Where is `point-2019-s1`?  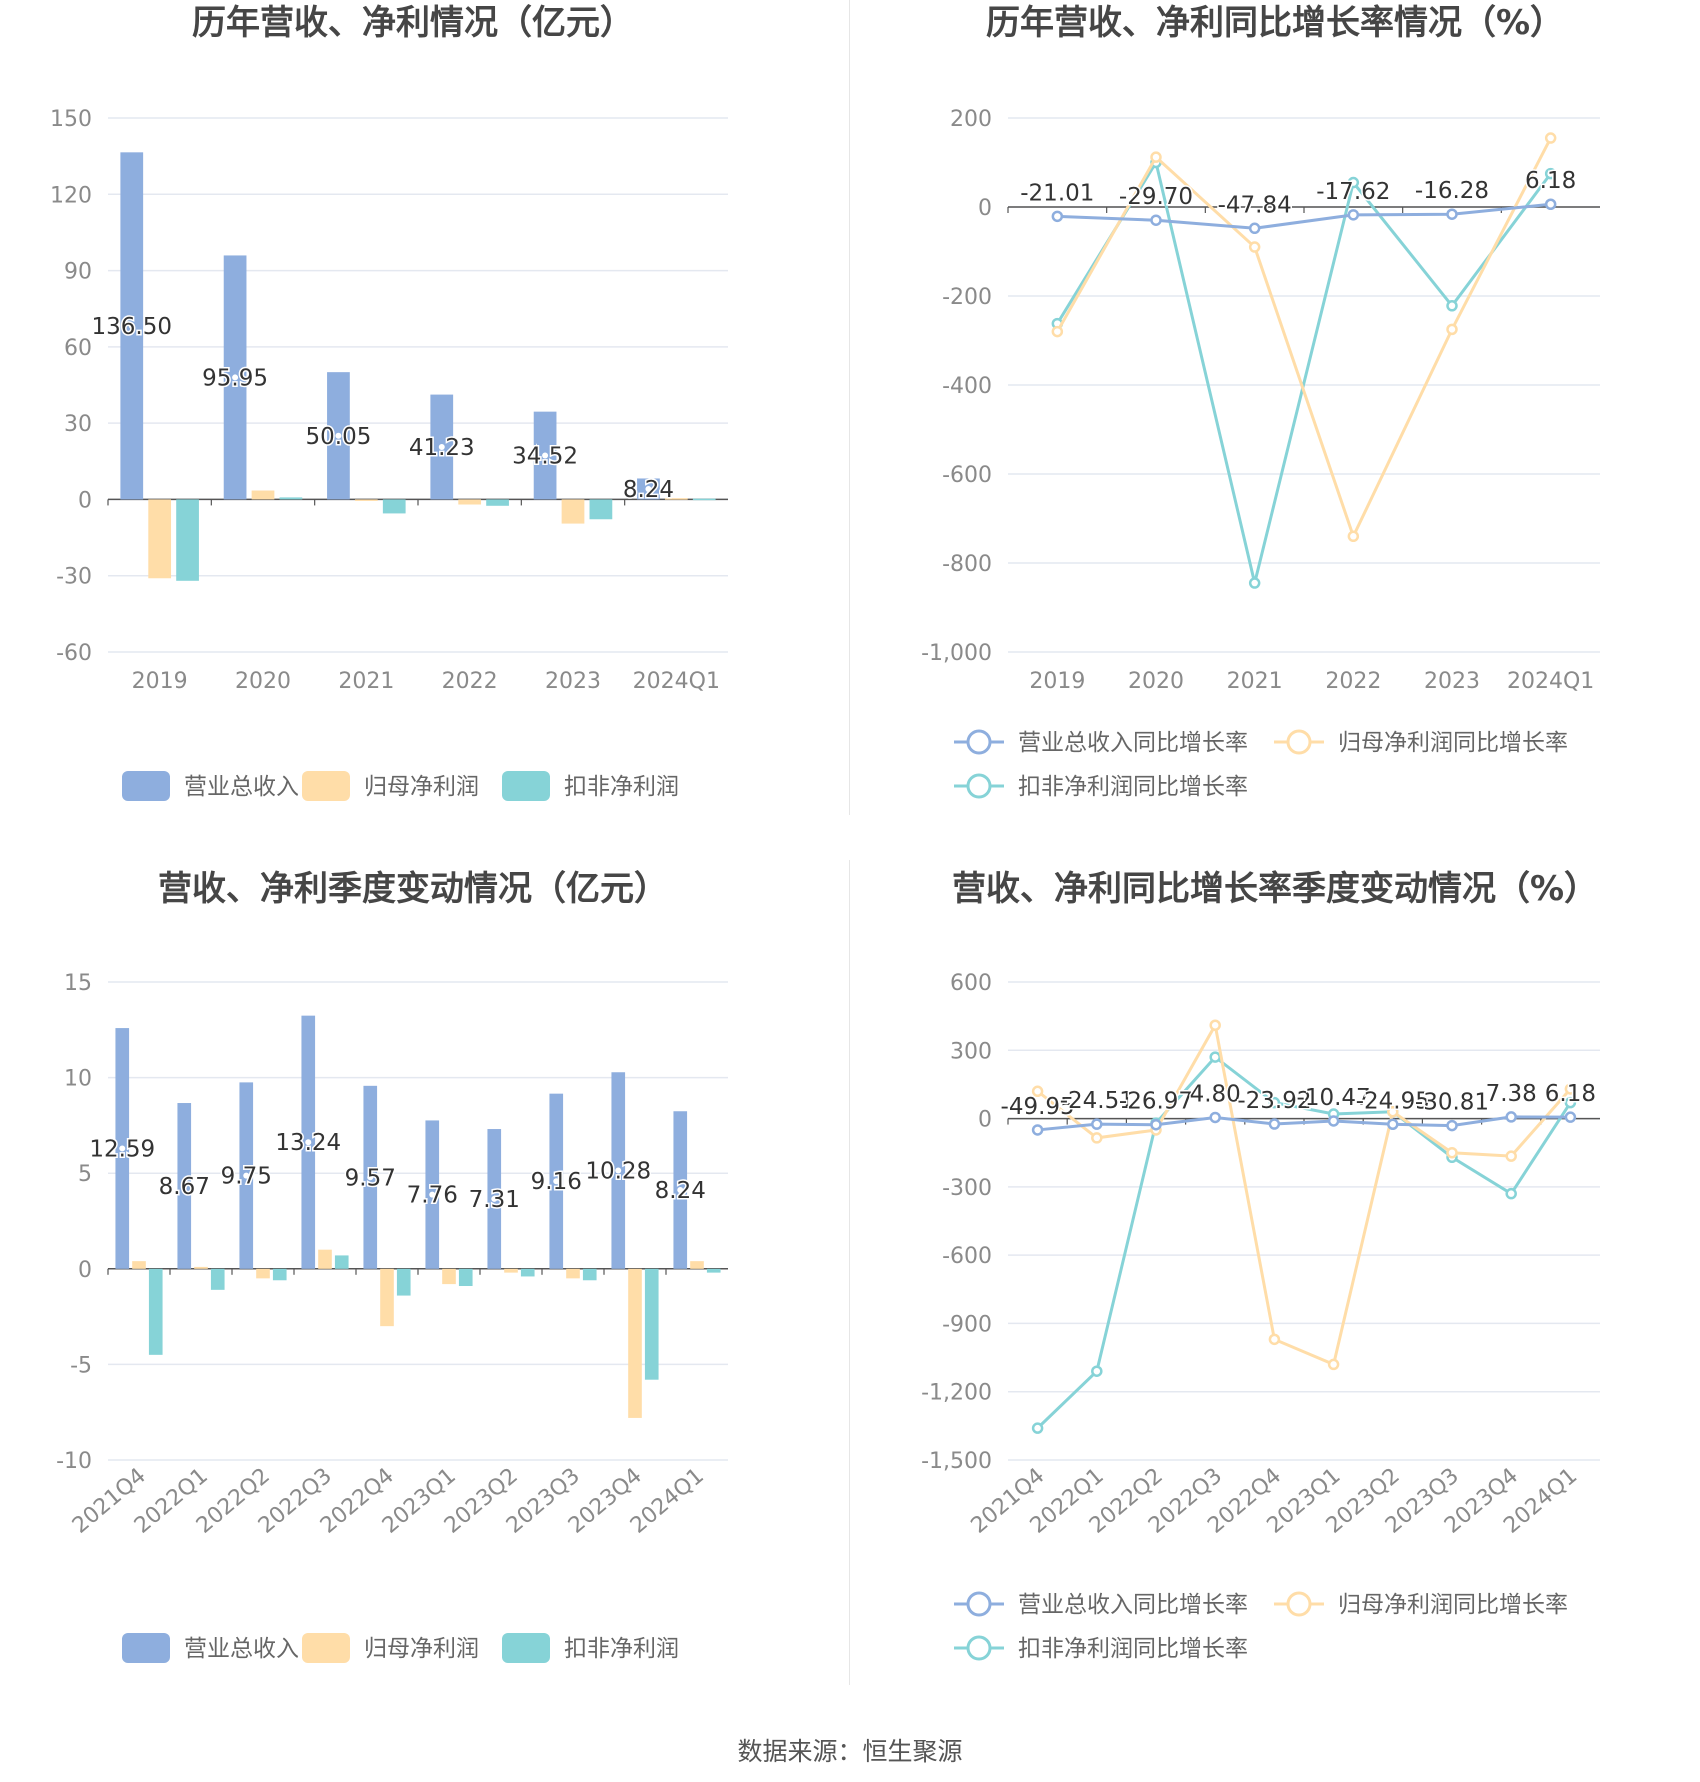
point-2019-s1 is located at coordinates (1057, 331).